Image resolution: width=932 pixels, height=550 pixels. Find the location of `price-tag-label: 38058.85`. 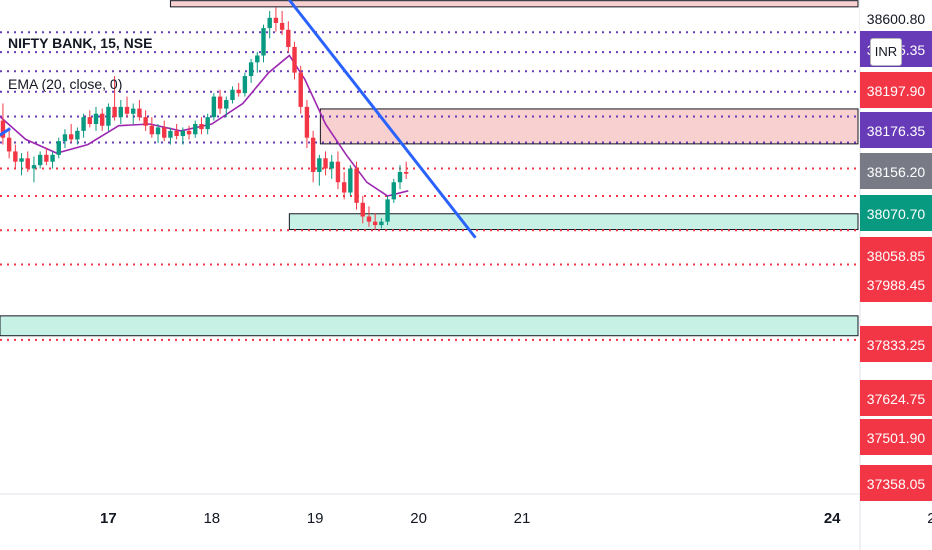

price-tag-label: 38058.85 is located at coordinates (896, 256).